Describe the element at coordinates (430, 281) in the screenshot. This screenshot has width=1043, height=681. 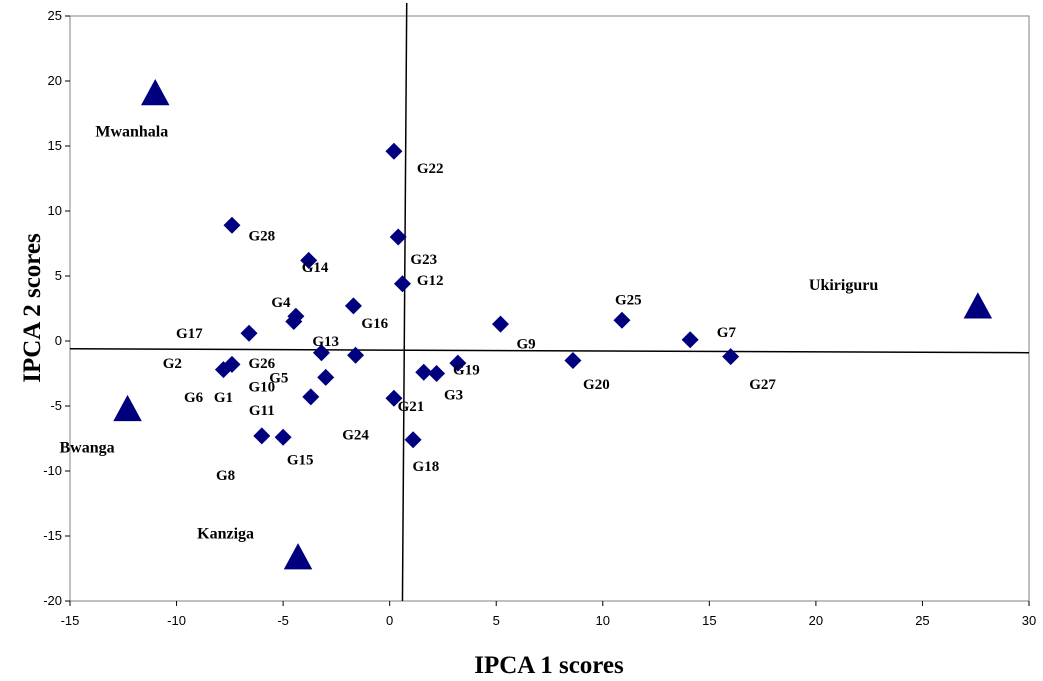
I see `genotype-label: G12` at that location.